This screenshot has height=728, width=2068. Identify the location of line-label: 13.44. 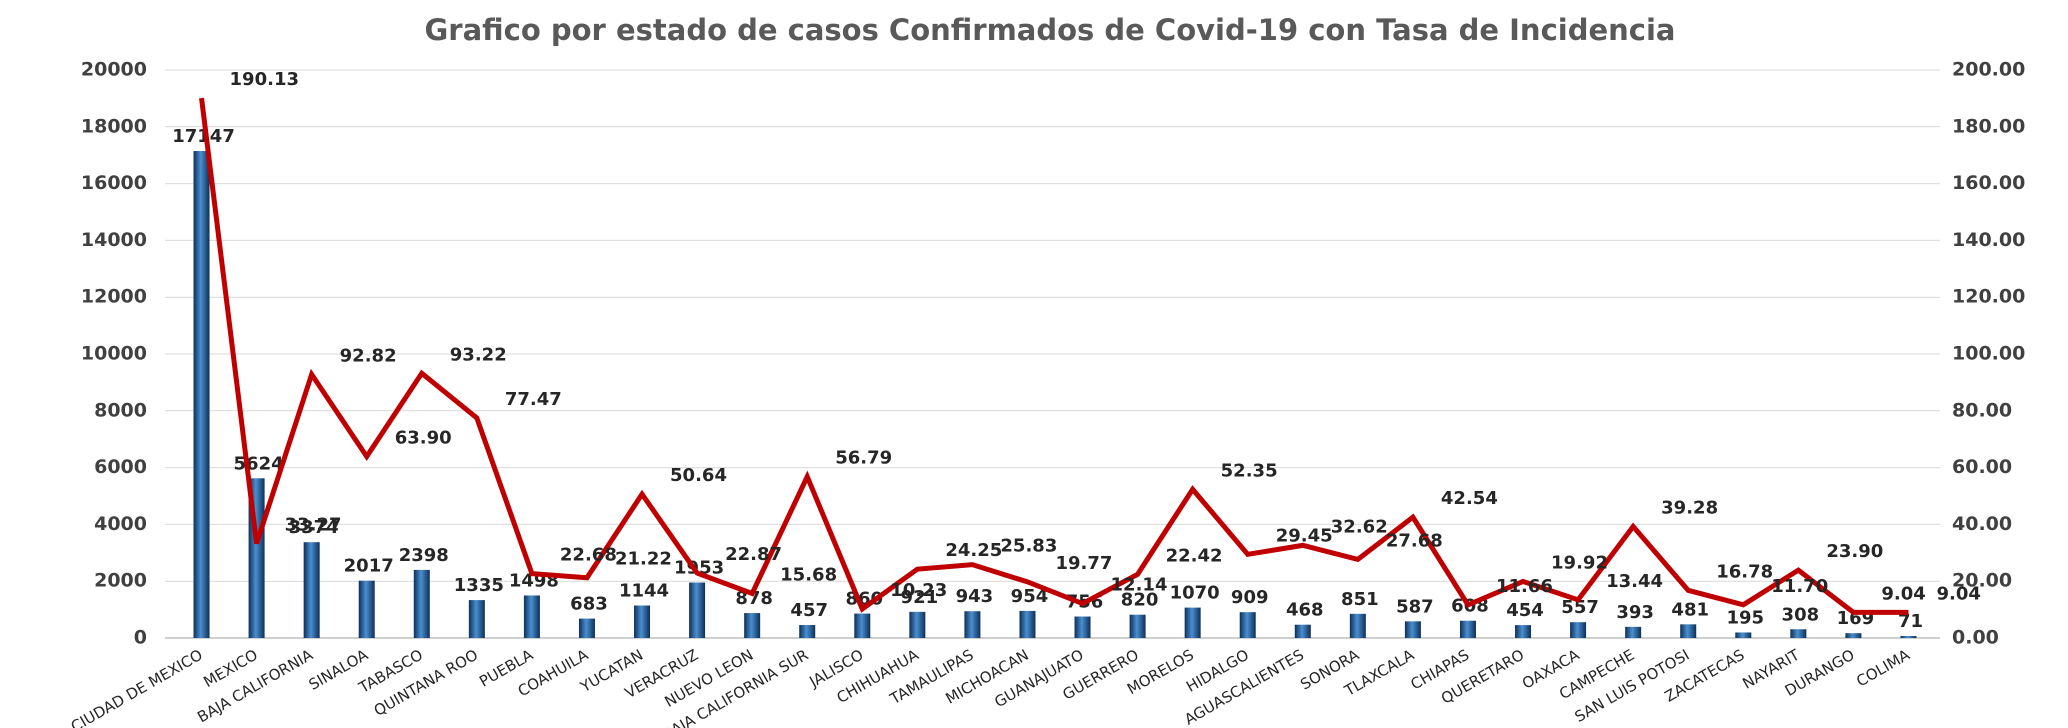
(1634, 581).